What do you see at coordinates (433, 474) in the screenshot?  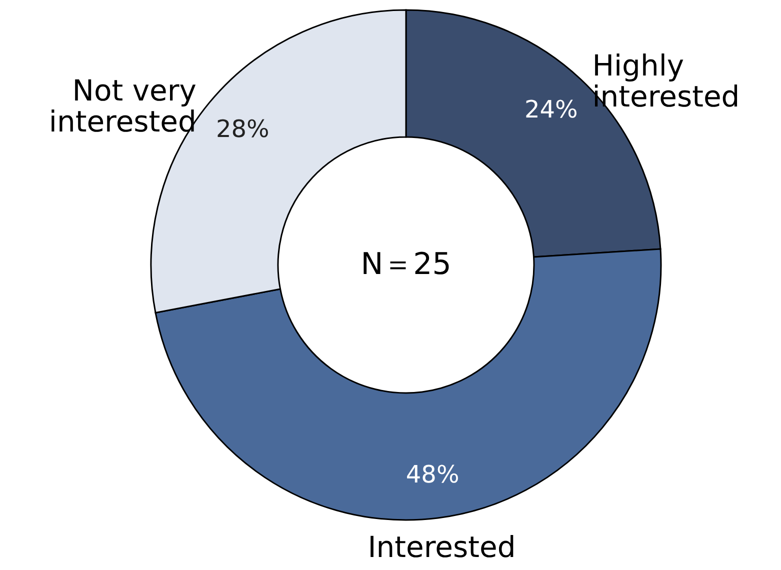 I see `data-label: 48%` at bounding box center [433, 474].